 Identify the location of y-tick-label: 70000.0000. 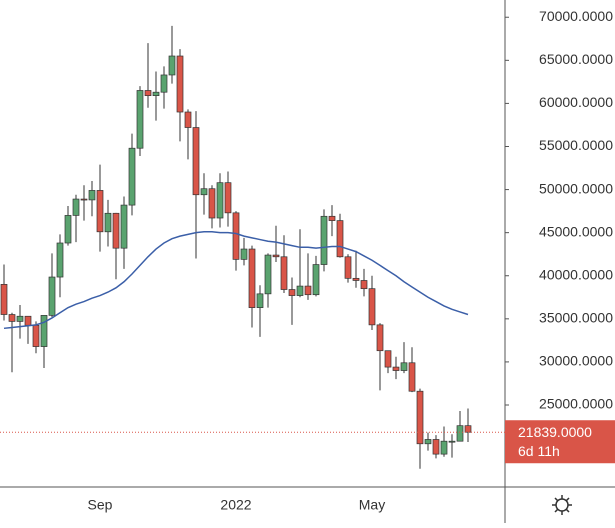
(576, 16).